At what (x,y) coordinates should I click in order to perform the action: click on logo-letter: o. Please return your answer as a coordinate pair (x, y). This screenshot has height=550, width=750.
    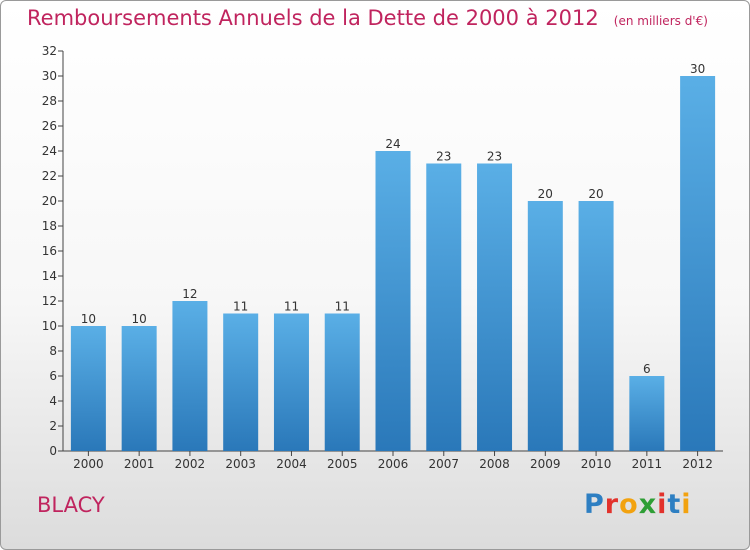
    Looking at the image, I should click on (629, 504).